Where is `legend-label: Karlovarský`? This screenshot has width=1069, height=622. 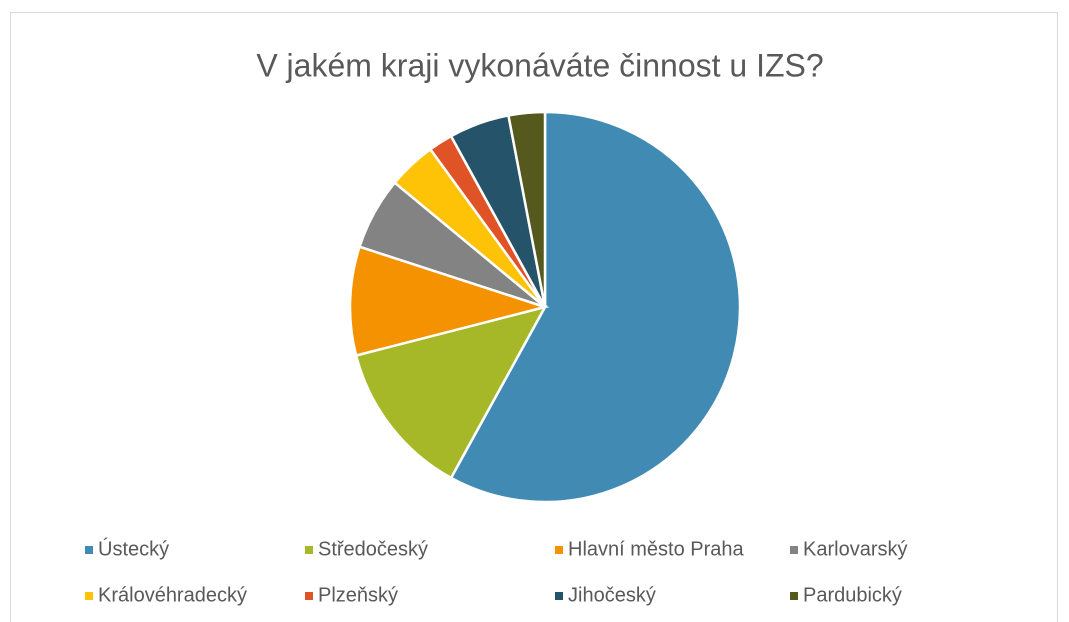 legend-label: Karlovarský is located at coordinates (855, 549).